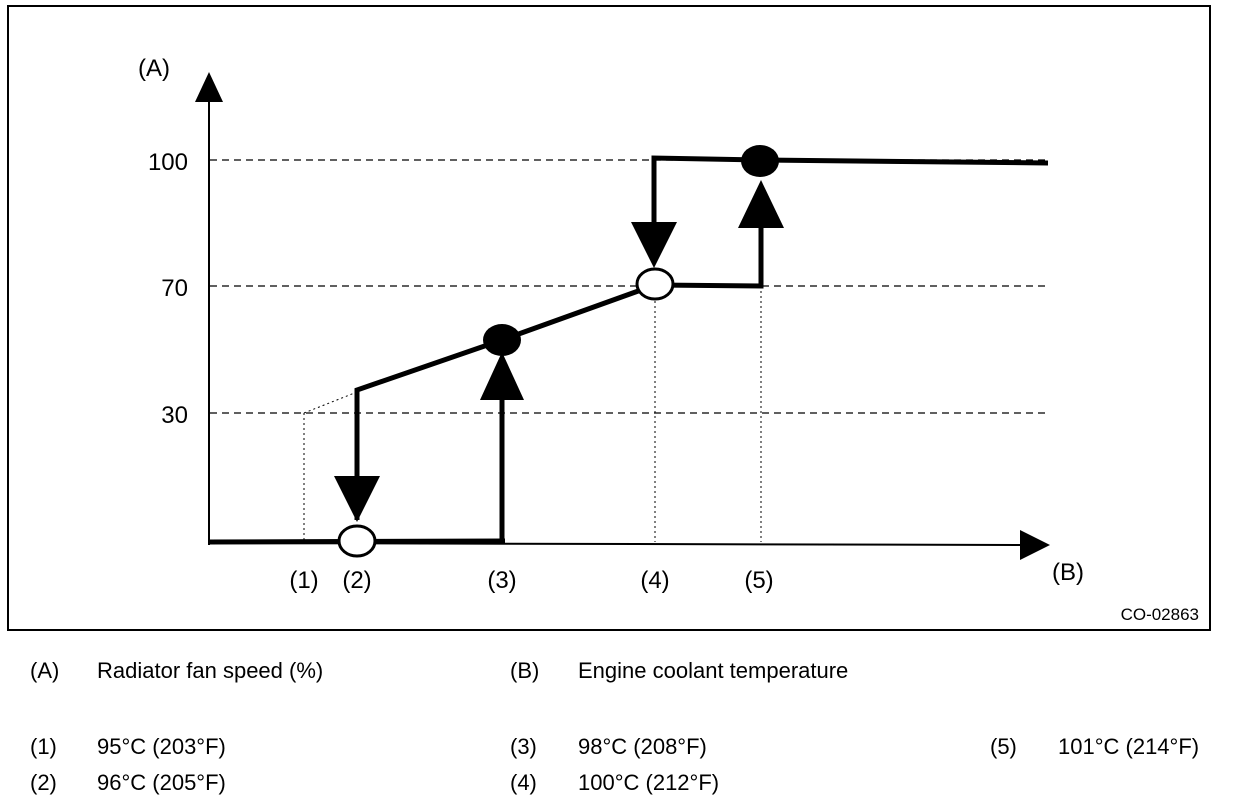 This screenshot has width=1248, height=802. Describe the element at coordinates (43, 746) in the screenshot. I see `legend-key-1: (1)` at that location.